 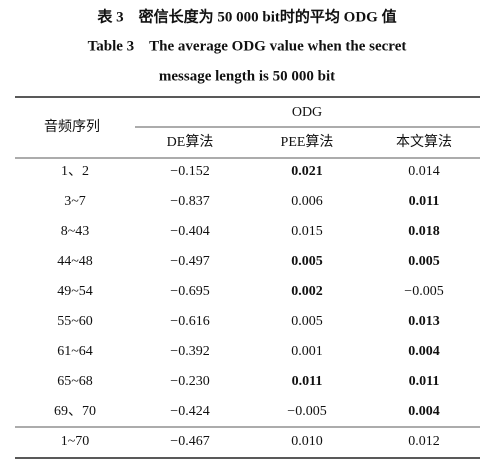 I want to click on cell: −0.837, so click(x=189, y=201).